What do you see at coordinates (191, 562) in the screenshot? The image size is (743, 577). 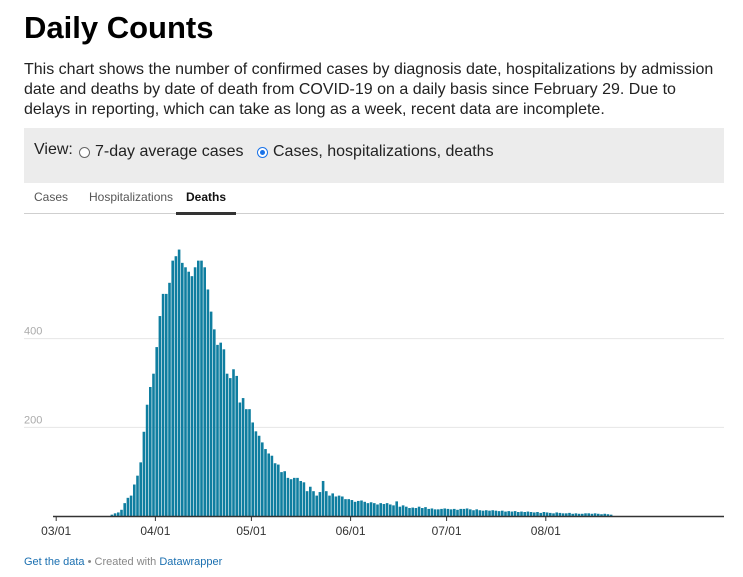 I see `datawrapper-link: Datawrapper` at bounding box center [191, 562].